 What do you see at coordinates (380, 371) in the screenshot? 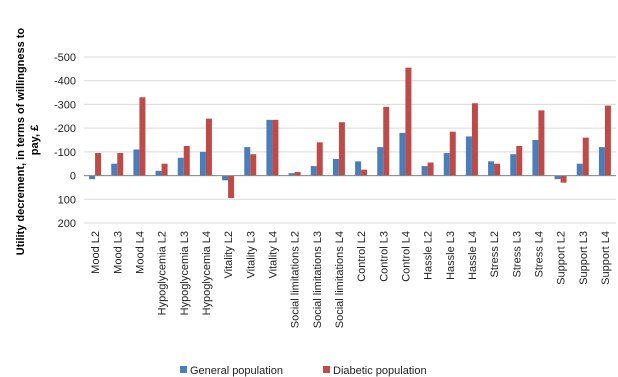
I see `legend-label-diabetic: Diabetic population` at bounding box center [380, 371].